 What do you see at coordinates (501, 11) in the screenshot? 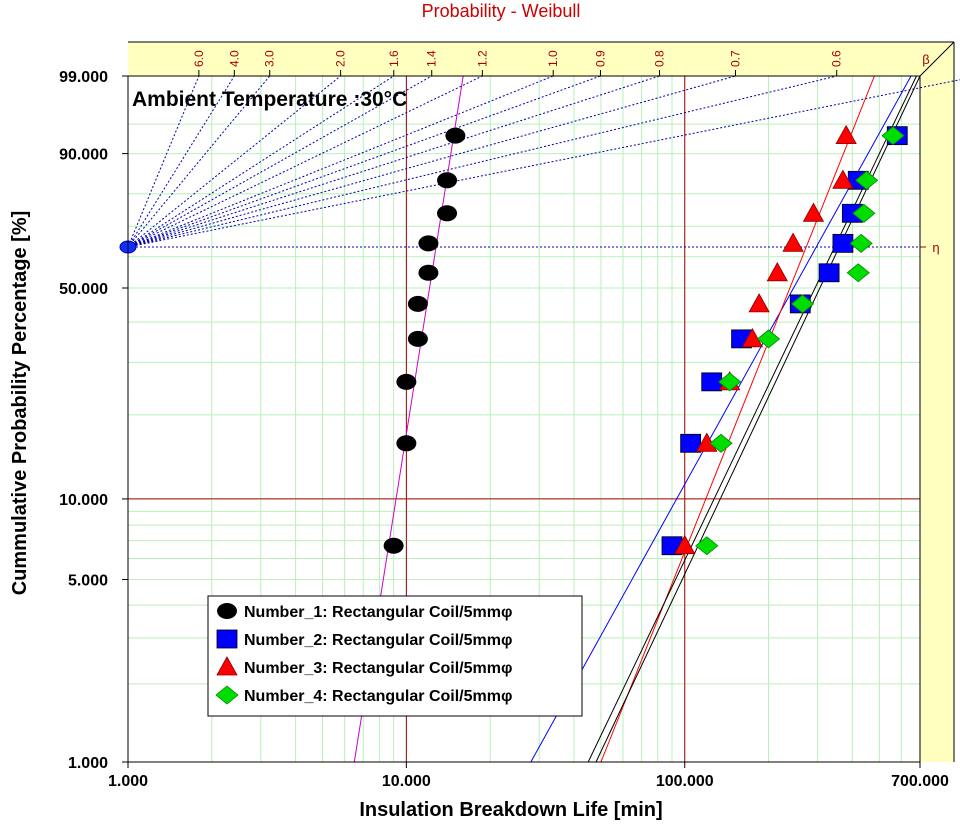
I see `chart-title: Probability - Weibull` at bounding box center [501, 11].